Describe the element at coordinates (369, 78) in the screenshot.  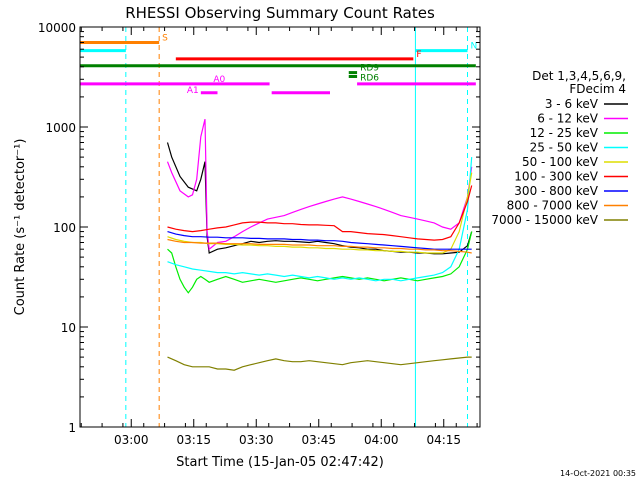
I see `flag-label-5: RD6` at that location.